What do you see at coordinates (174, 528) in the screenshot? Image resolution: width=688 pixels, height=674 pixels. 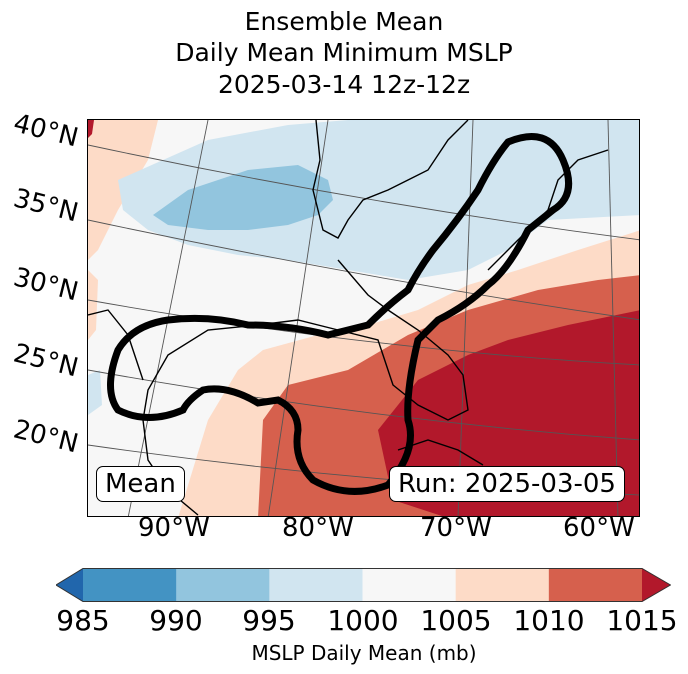 I see `lon-label-90w: 90°W` at bounding box center [174, 528].